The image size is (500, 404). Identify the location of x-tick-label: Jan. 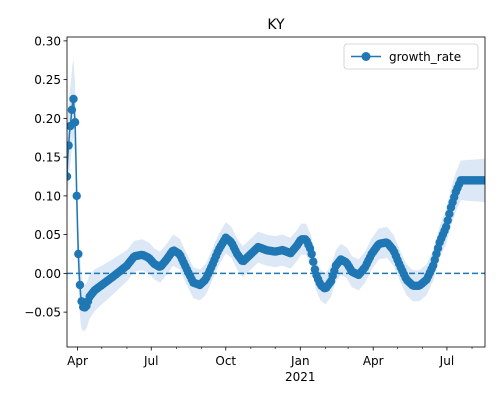
(300, 361).